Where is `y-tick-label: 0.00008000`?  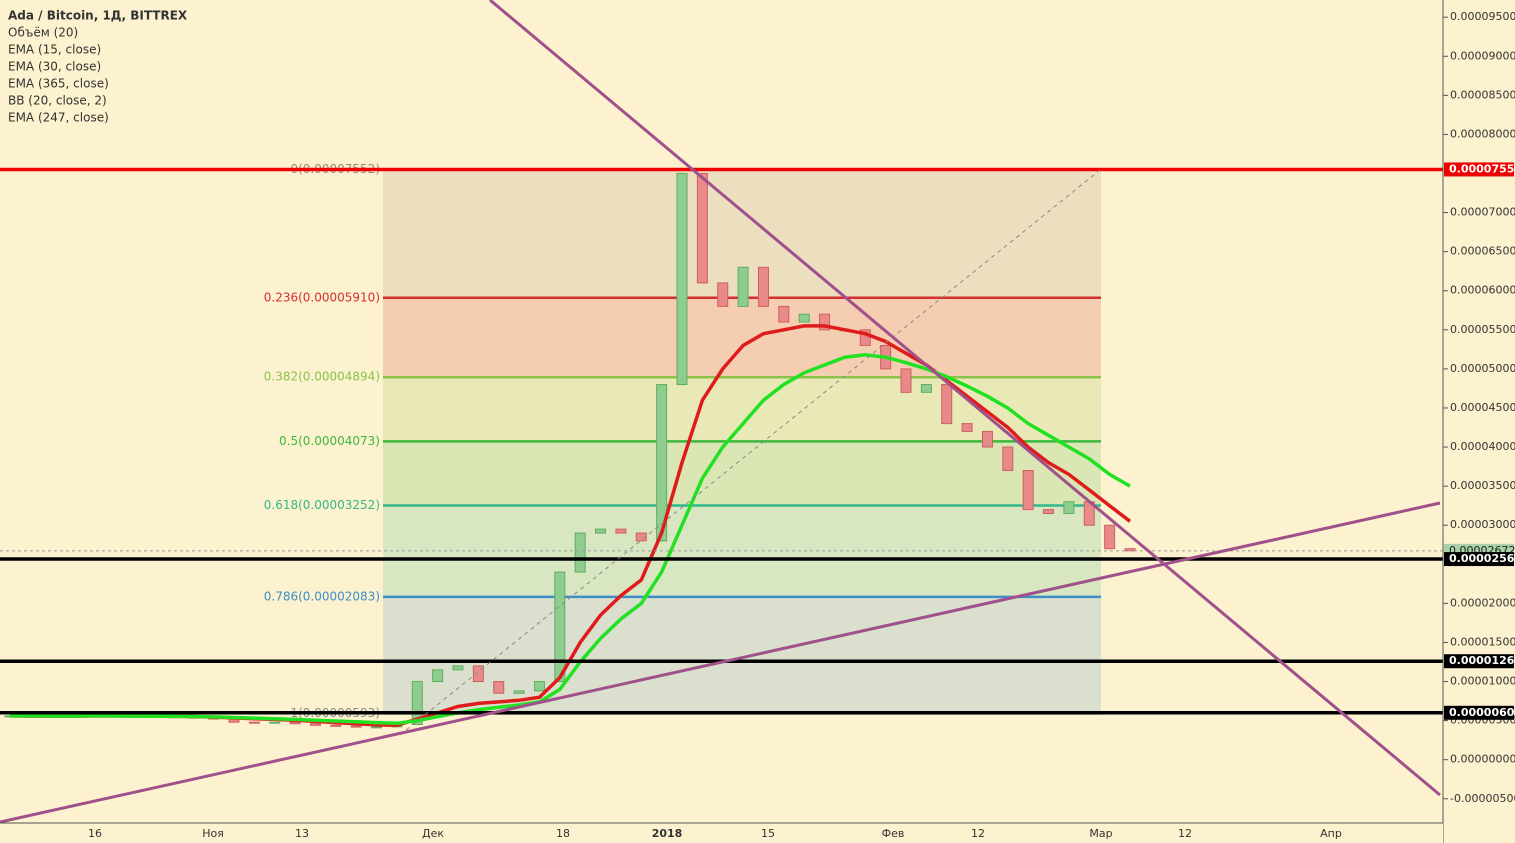 y-tick-label: 0.00008000 is located at coordinates (1482, 133).